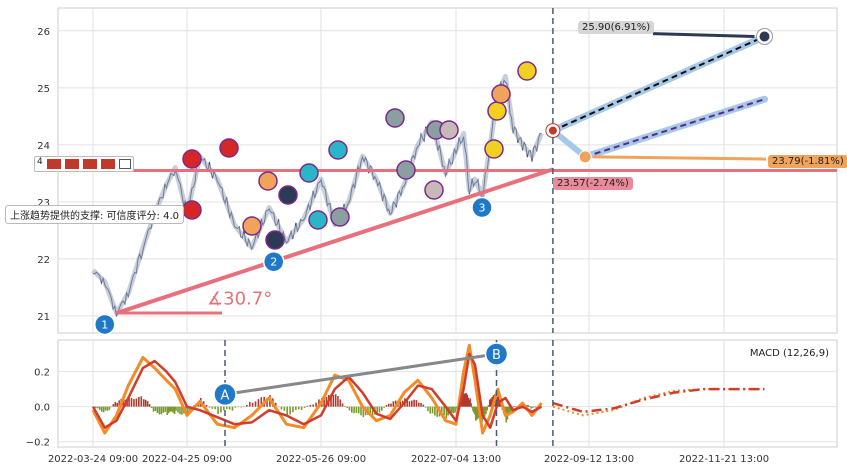  I want to click on rating-empty-star-icon, so click(125, 164).